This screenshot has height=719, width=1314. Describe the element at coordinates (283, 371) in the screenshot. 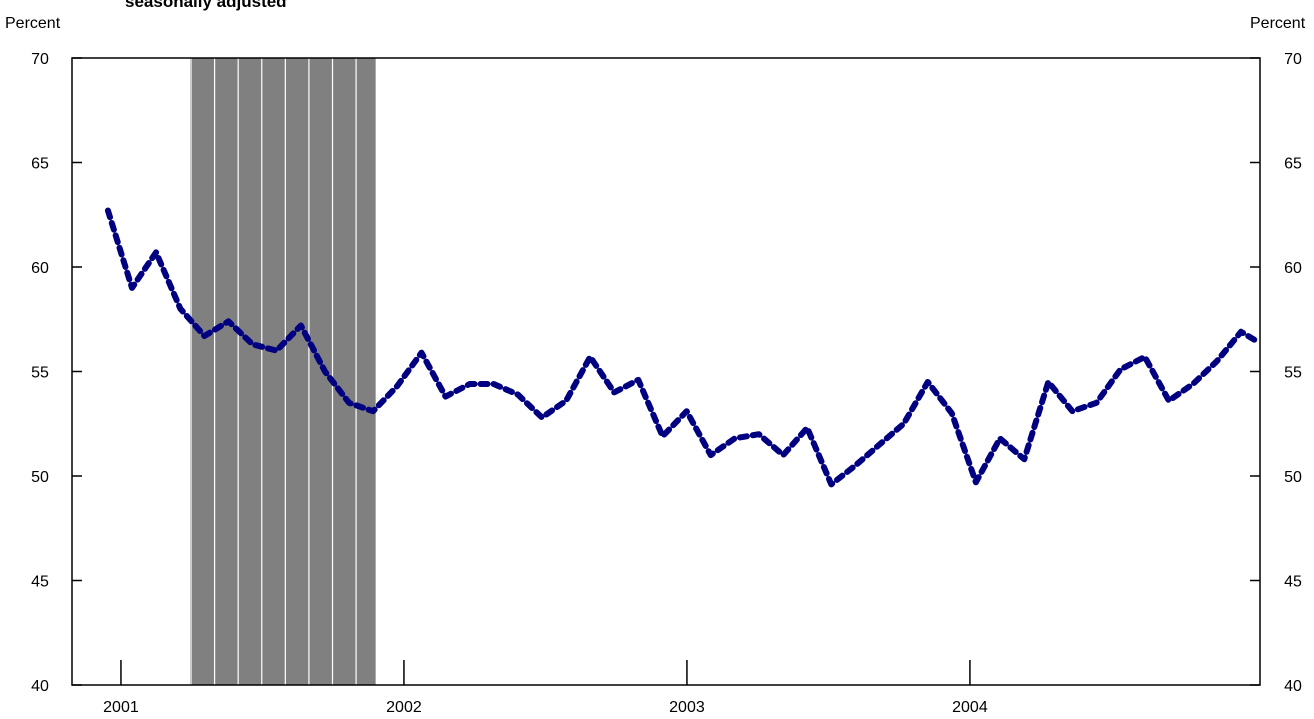

I see `shaded-region` at that location.